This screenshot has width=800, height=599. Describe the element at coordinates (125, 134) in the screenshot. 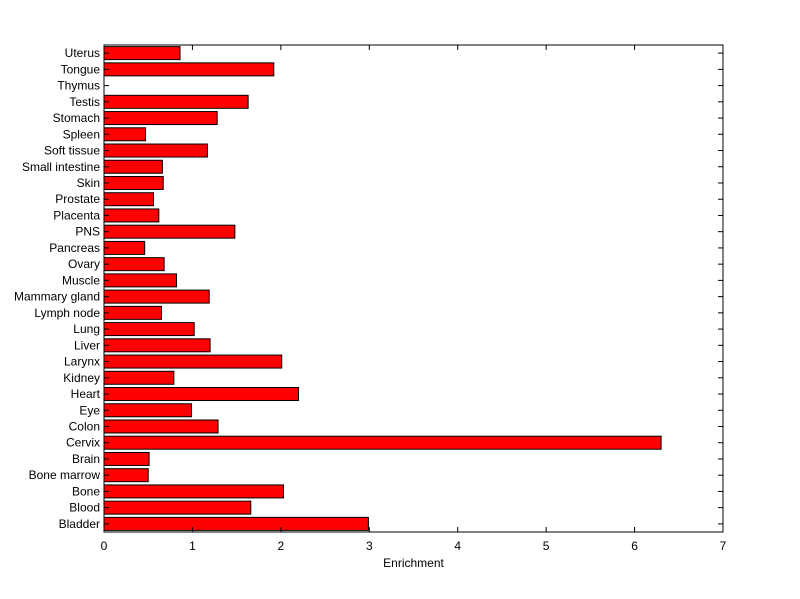

I see `bar-spleen` at that location.